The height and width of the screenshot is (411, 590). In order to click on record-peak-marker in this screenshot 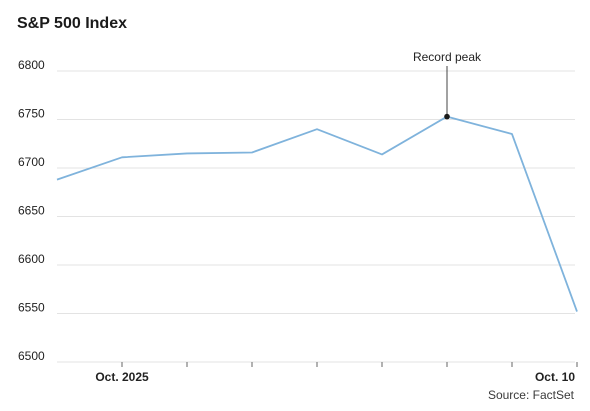, I will do `click(447, 116)`.